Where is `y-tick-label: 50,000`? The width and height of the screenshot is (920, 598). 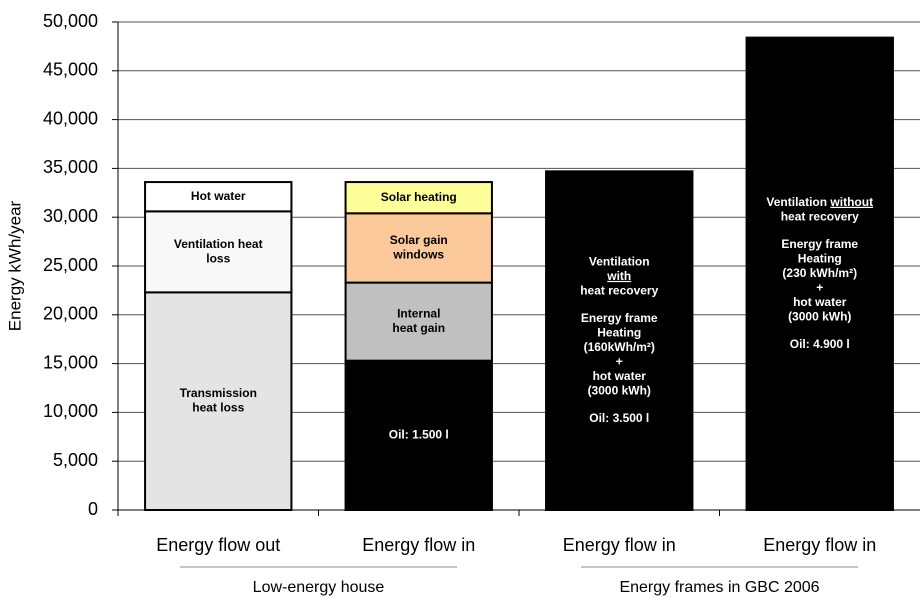 y-tick-label: 50,000 is located at coordinates (70, 21).